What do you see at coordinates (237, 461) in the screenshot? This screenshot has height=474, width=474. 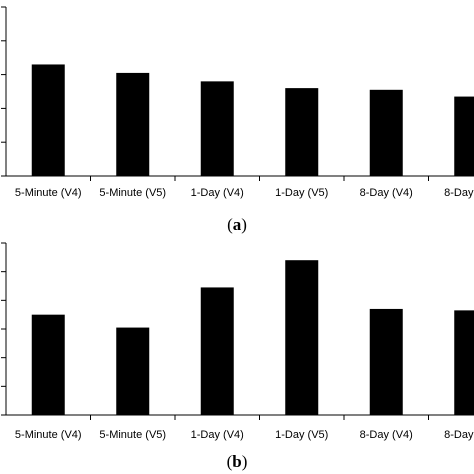 I see `panel-label: (b)` at bounding box center [237, 461].